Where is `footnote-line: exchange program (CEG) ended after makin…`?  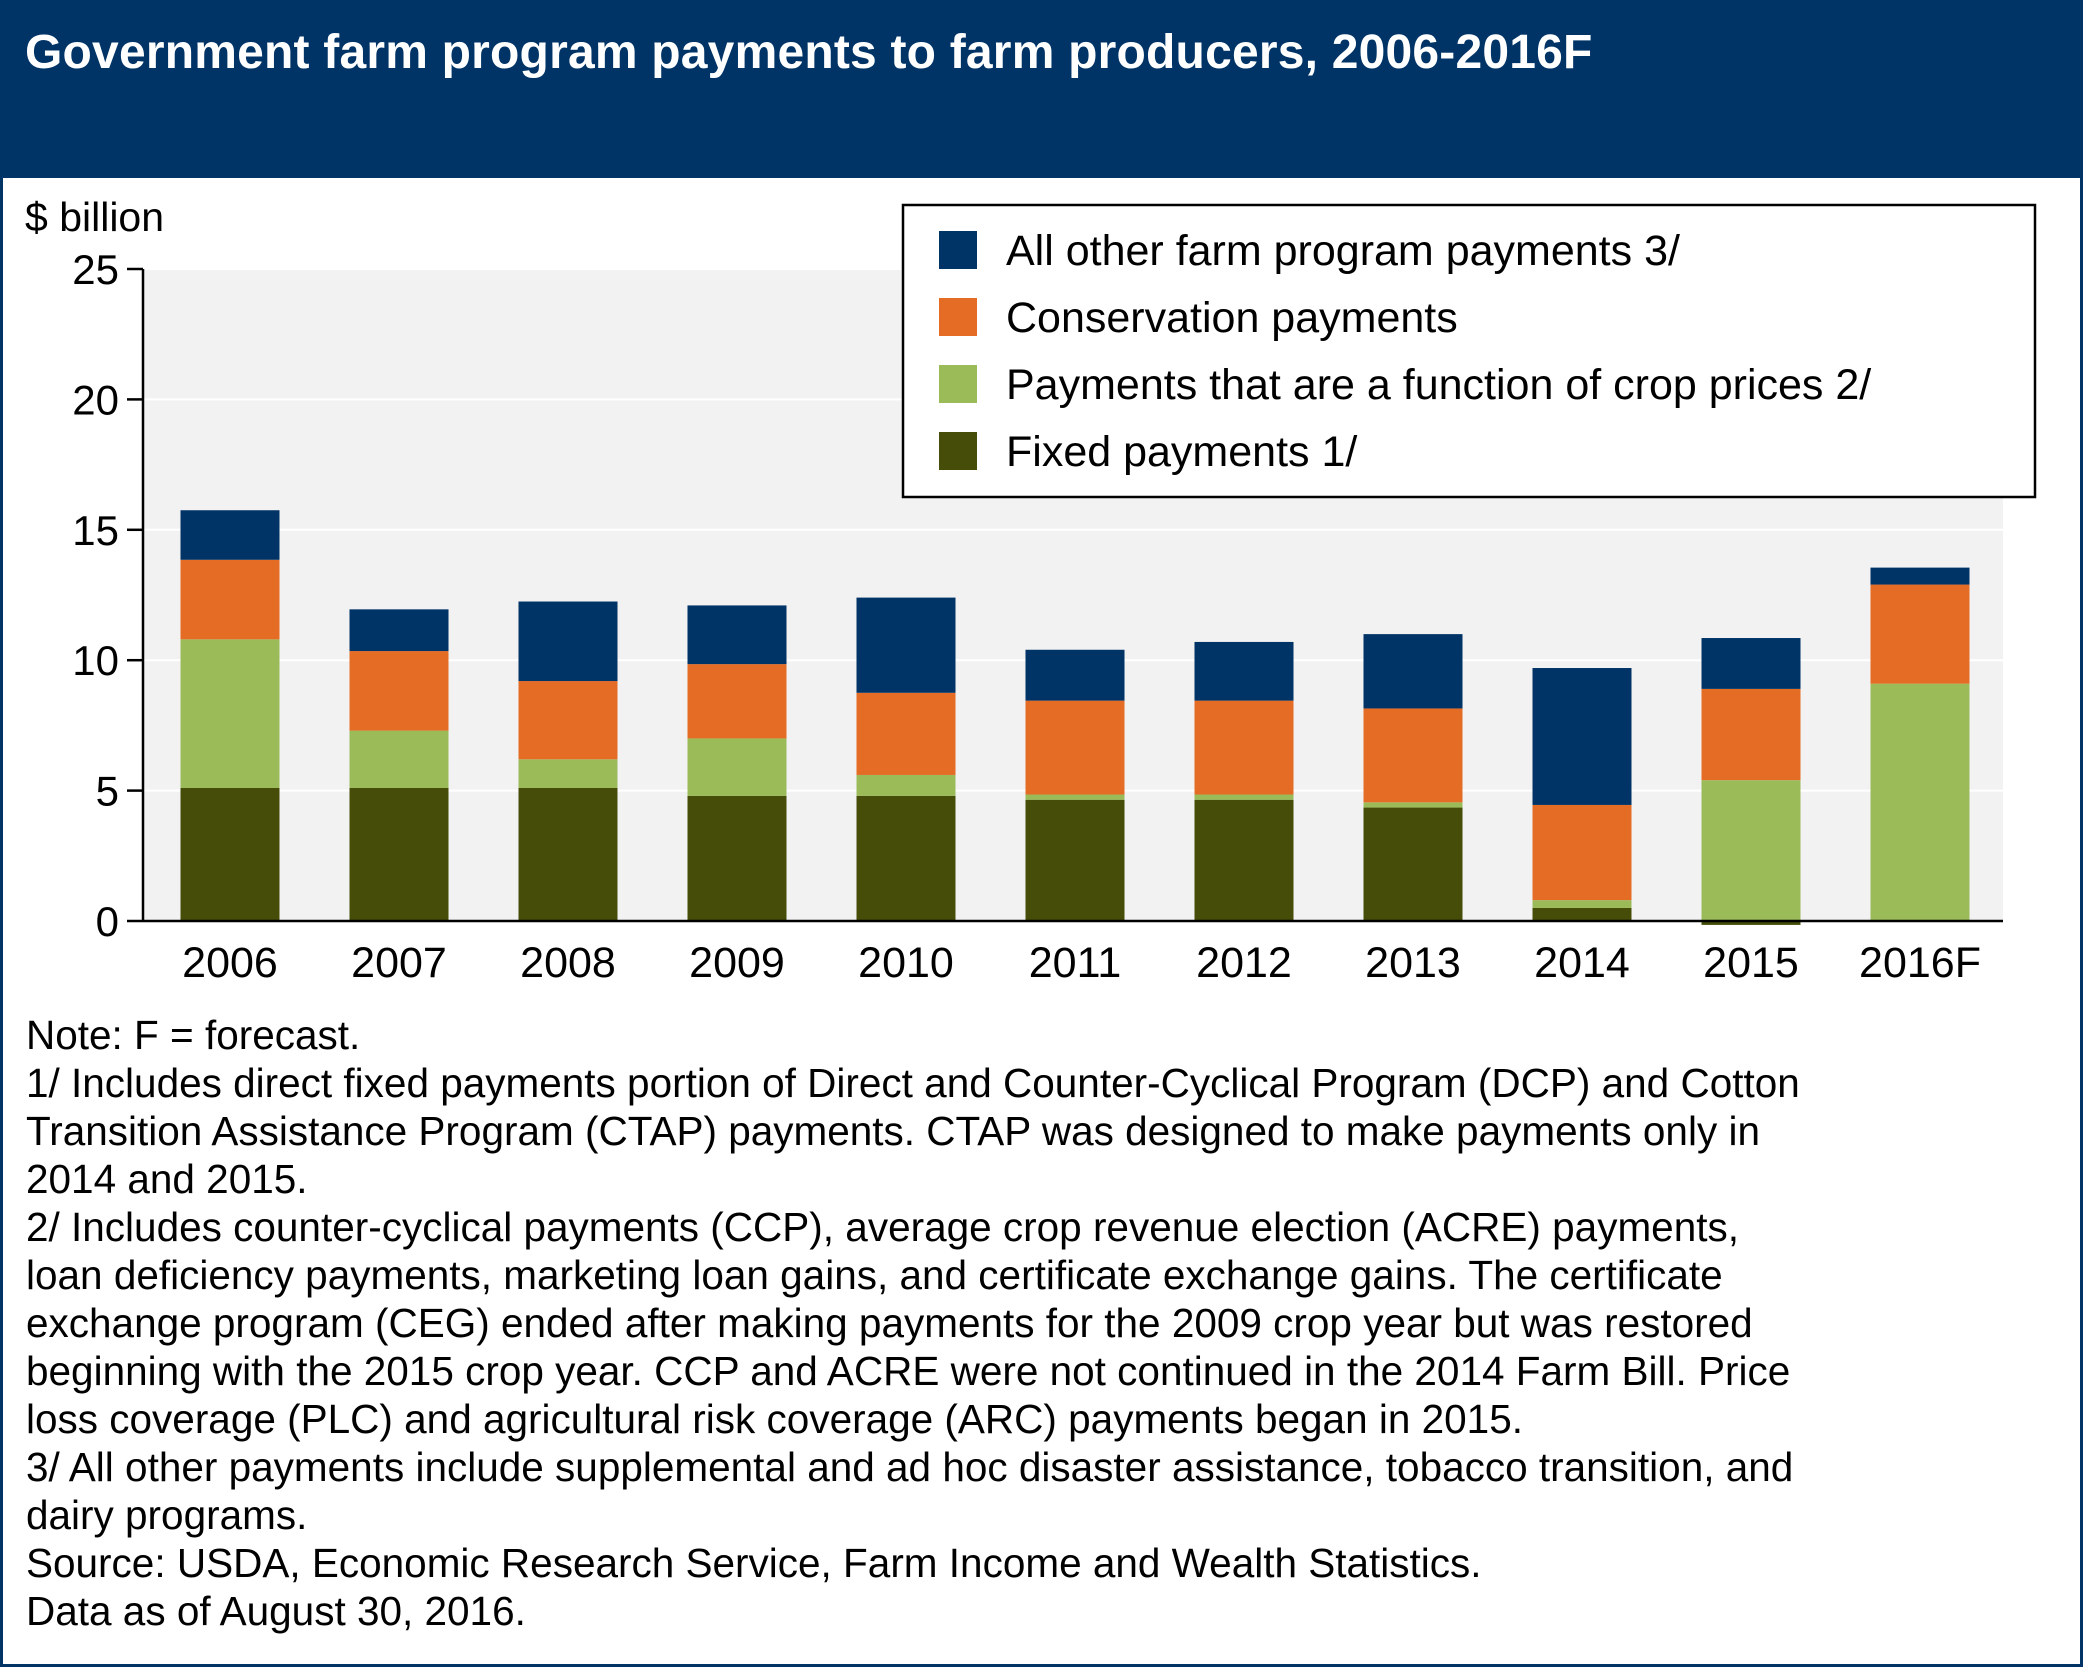
footnote-line: exchange program (CEG) ended after makin… is located at coordinates (889, 1323).